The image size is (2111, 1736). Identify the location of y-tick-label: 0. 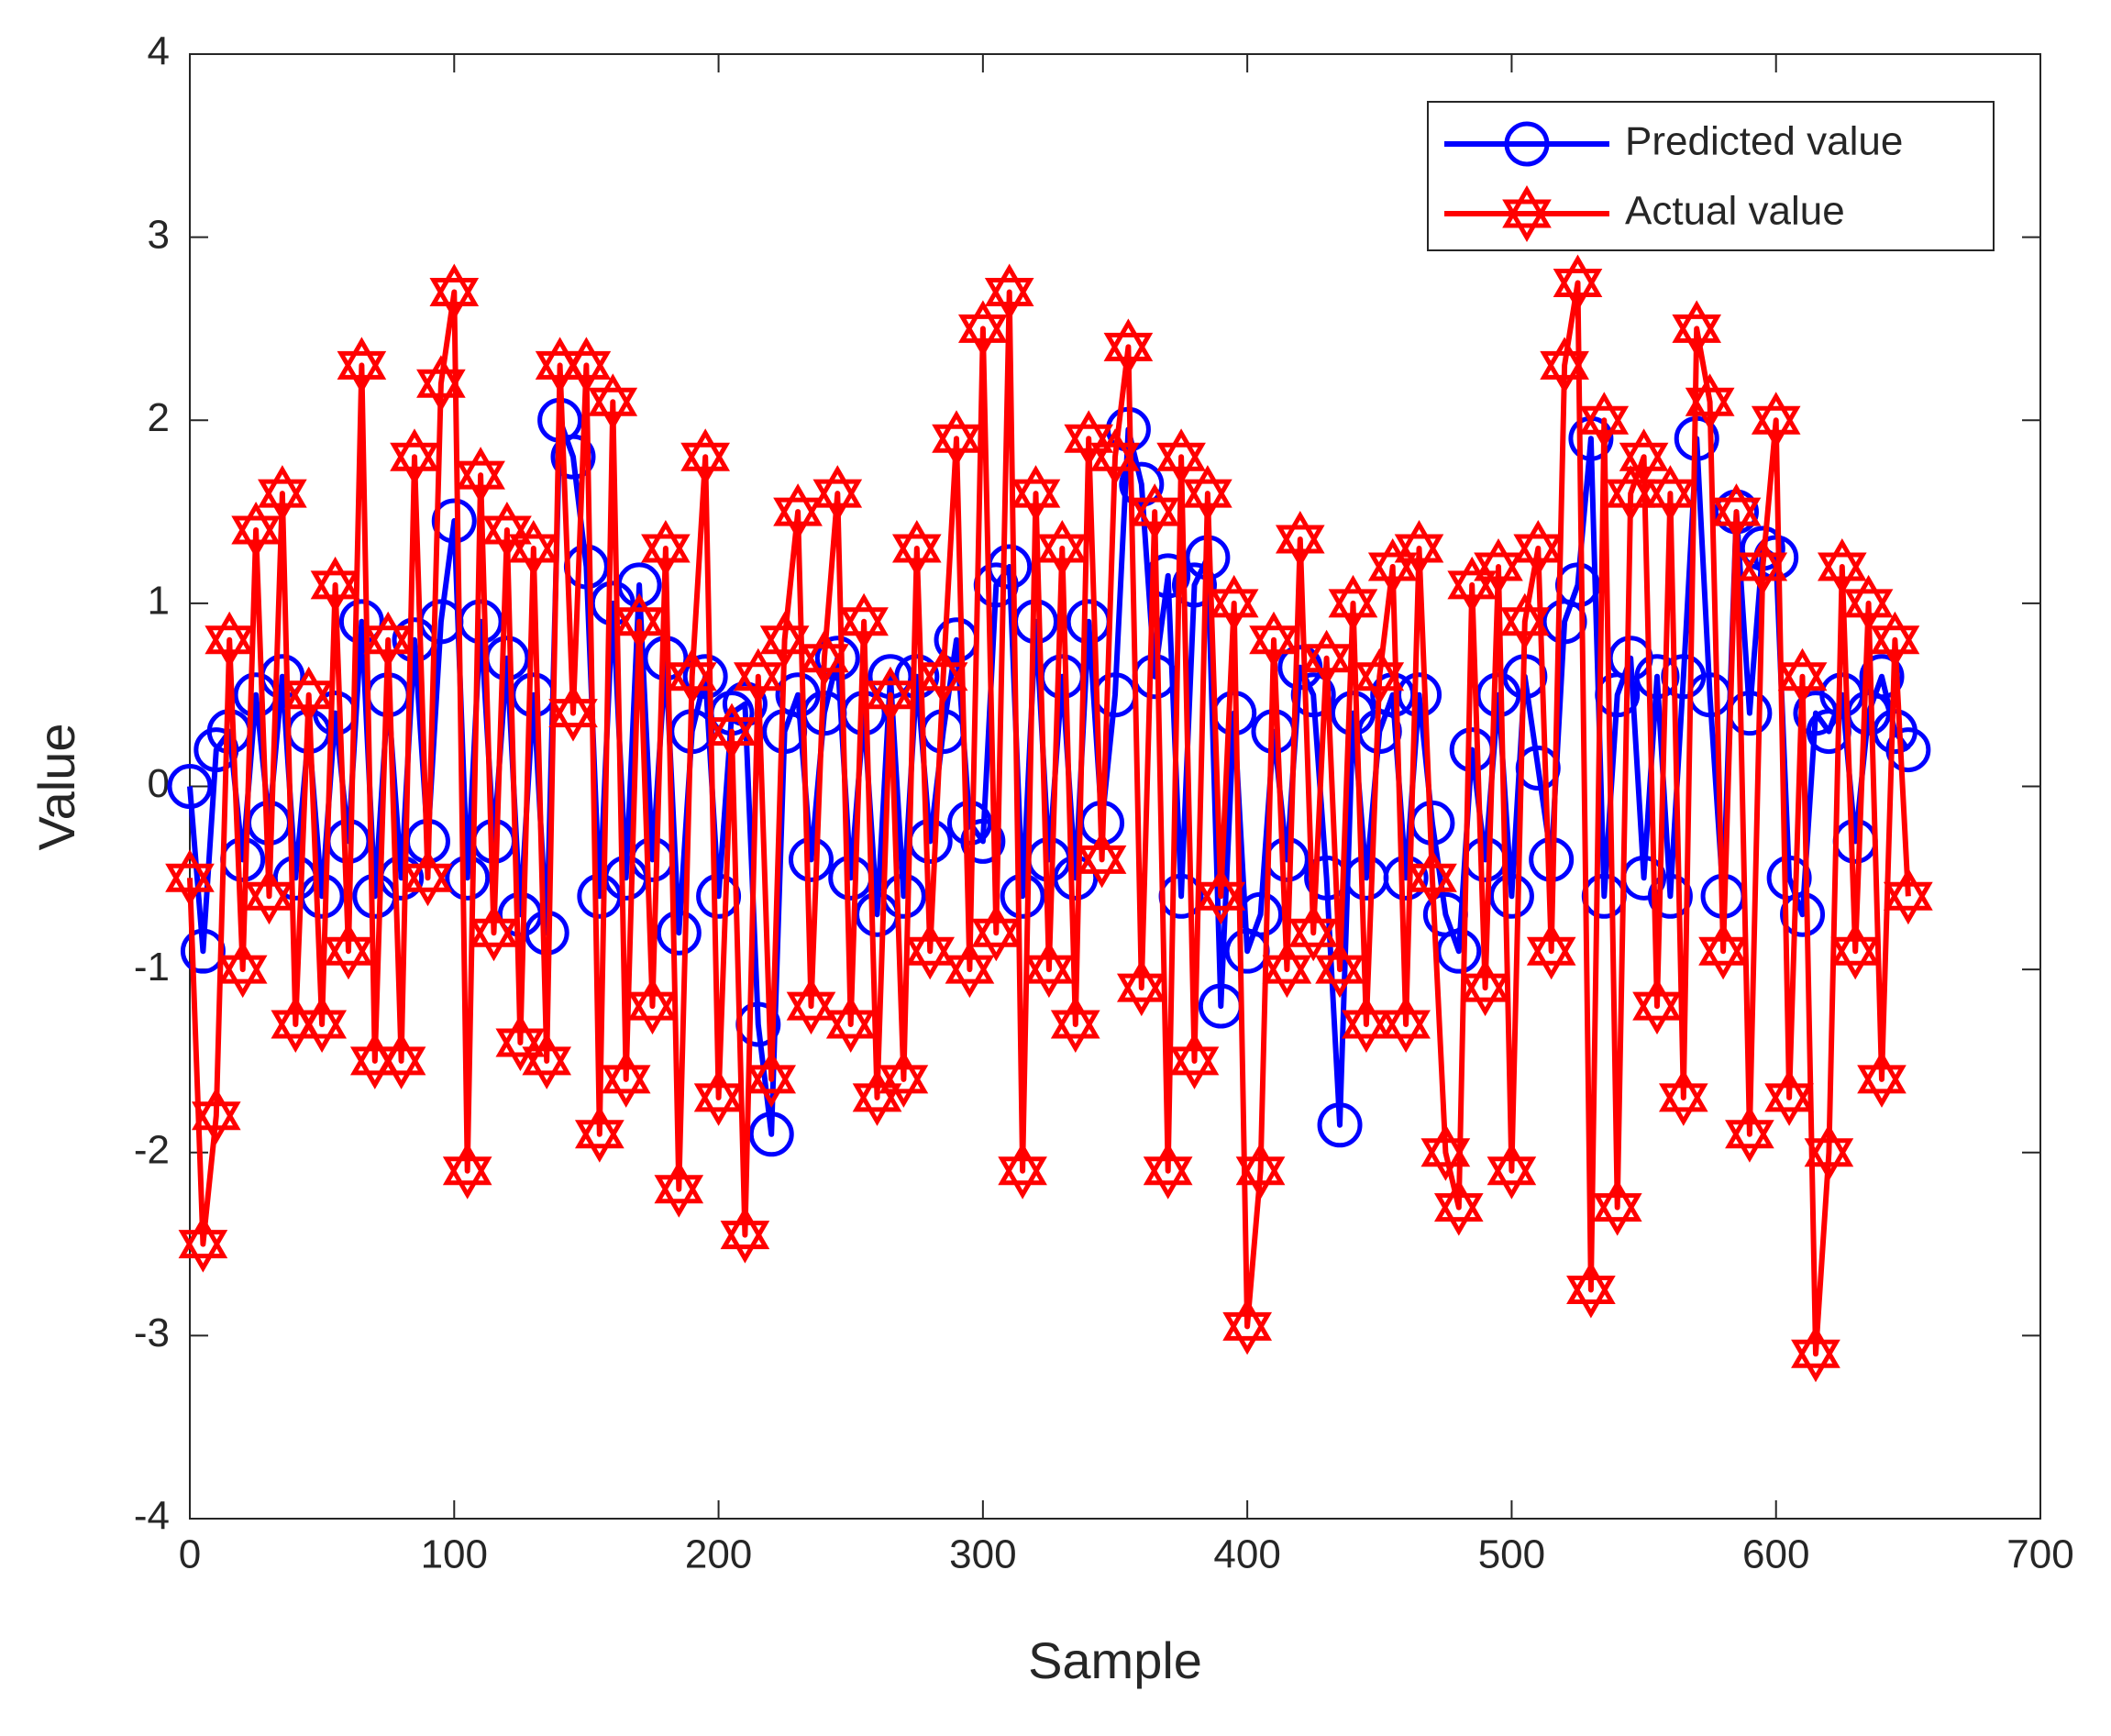
(159, 783).